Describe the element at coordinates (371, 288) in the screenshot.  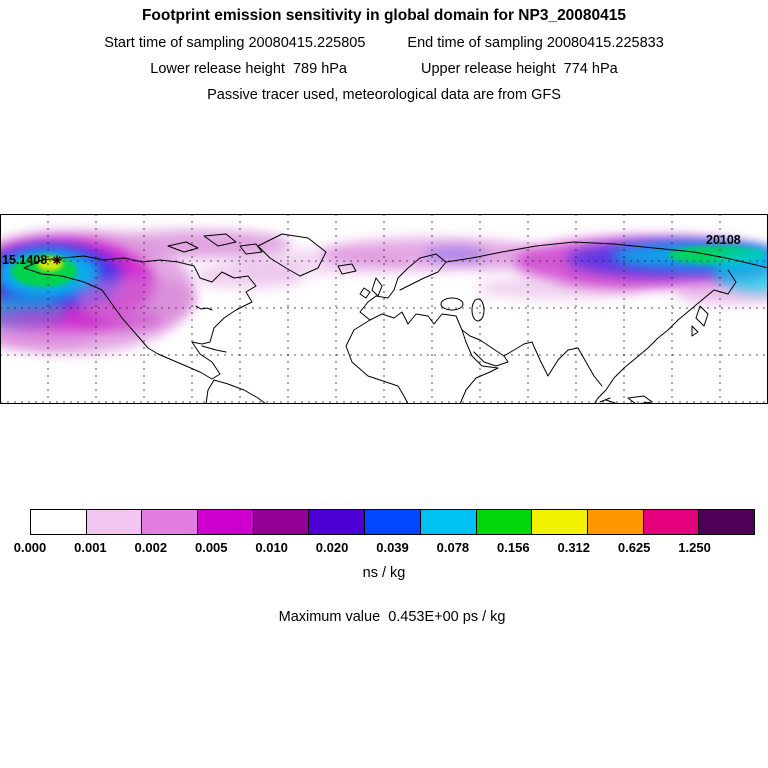
I see `british-isles-outline` at that location.